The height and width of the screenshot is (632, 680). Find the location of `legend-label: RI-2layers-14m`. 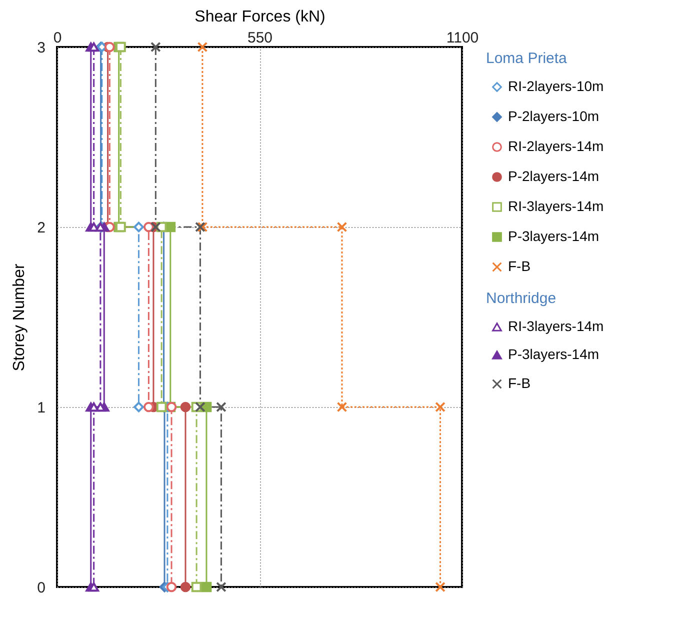

legend-label: RI-2layers-14m is located at coordinates (556, 146).